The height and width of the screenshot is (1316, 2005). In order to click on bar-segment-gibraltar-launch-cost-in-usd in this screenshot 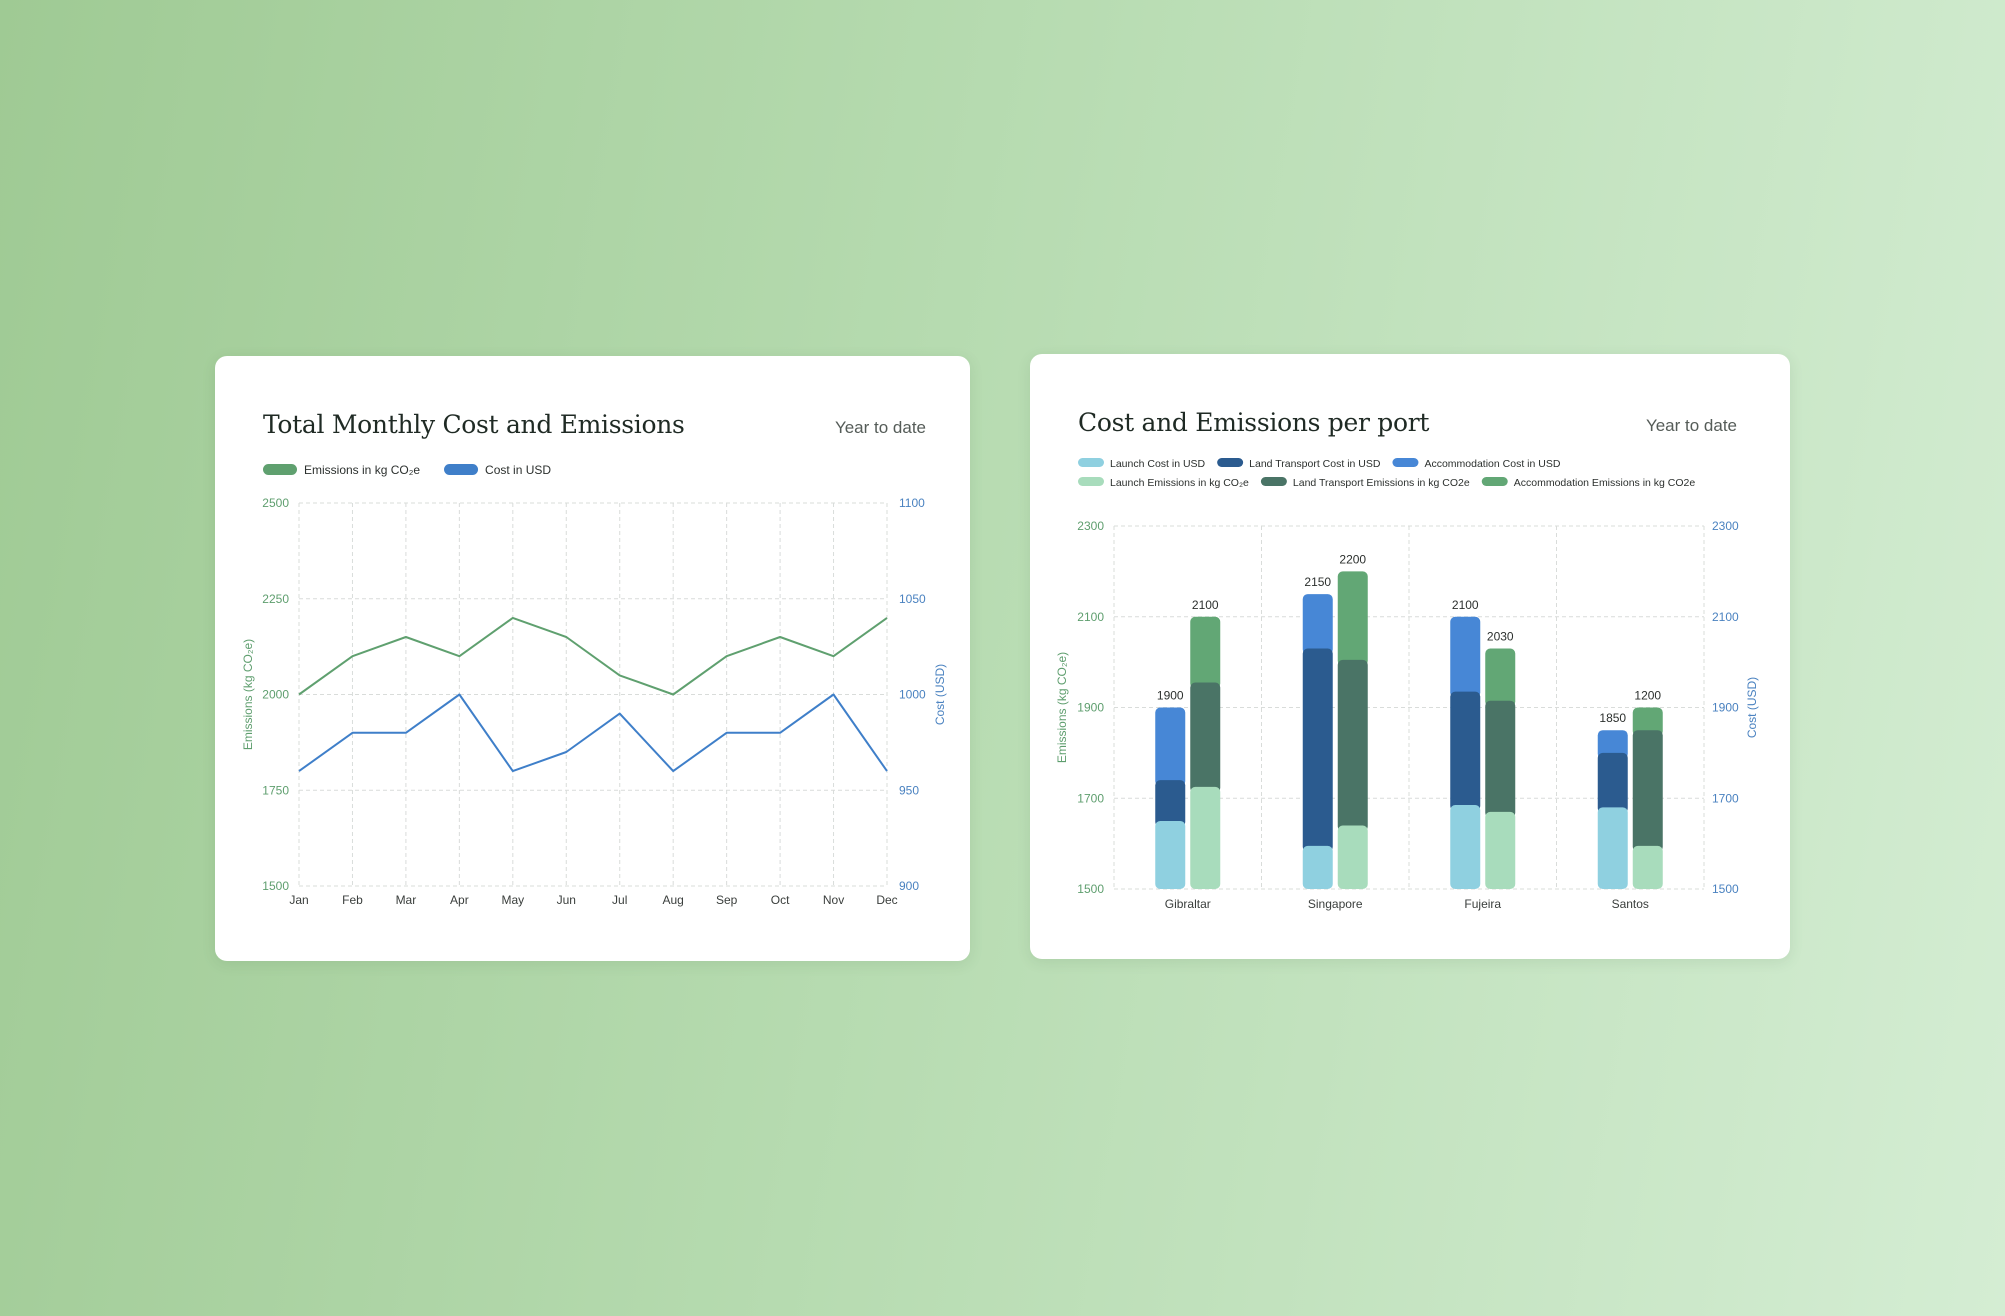, I will do `click(1170, 854)`.